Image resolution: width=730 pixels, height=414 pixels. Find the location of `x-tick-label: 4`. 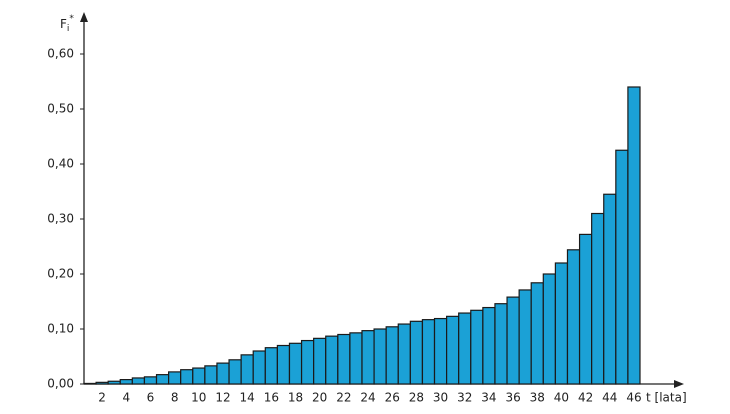

x-tick-label: 4 is located at coordinates (126, 398).